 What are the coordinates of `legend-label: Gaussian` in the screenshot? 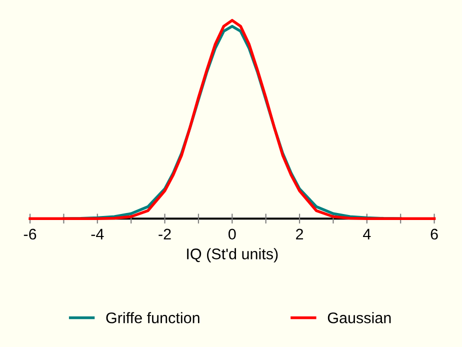 It's located at (359, 318).